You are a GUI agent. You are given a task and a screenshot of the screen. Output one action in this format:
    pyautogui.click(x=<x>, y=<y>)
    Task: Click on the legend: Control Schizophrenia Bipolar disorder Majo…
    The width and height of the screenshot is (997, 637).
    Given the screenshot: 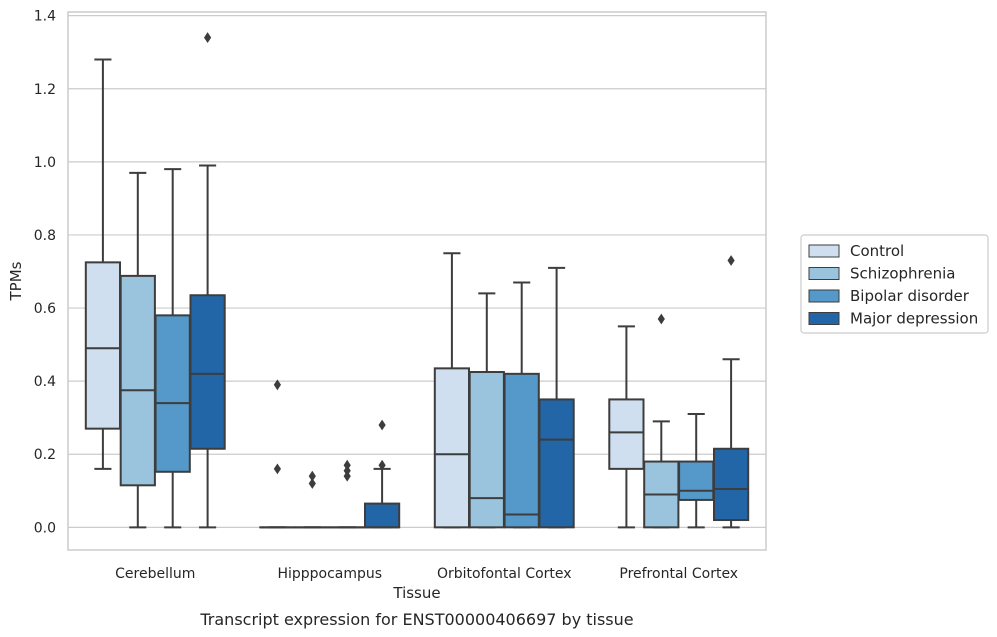 What is the action you would take?
    pyautogui.click(x=894, y=284)
    